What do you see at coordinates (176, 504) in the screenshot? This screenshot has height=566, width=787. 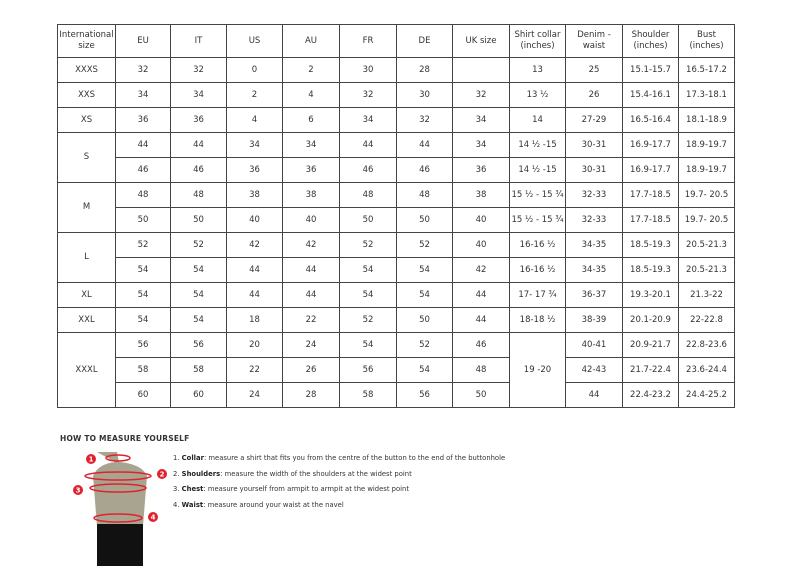 I see `step-number: 4.` at bounding box center [176, 504].